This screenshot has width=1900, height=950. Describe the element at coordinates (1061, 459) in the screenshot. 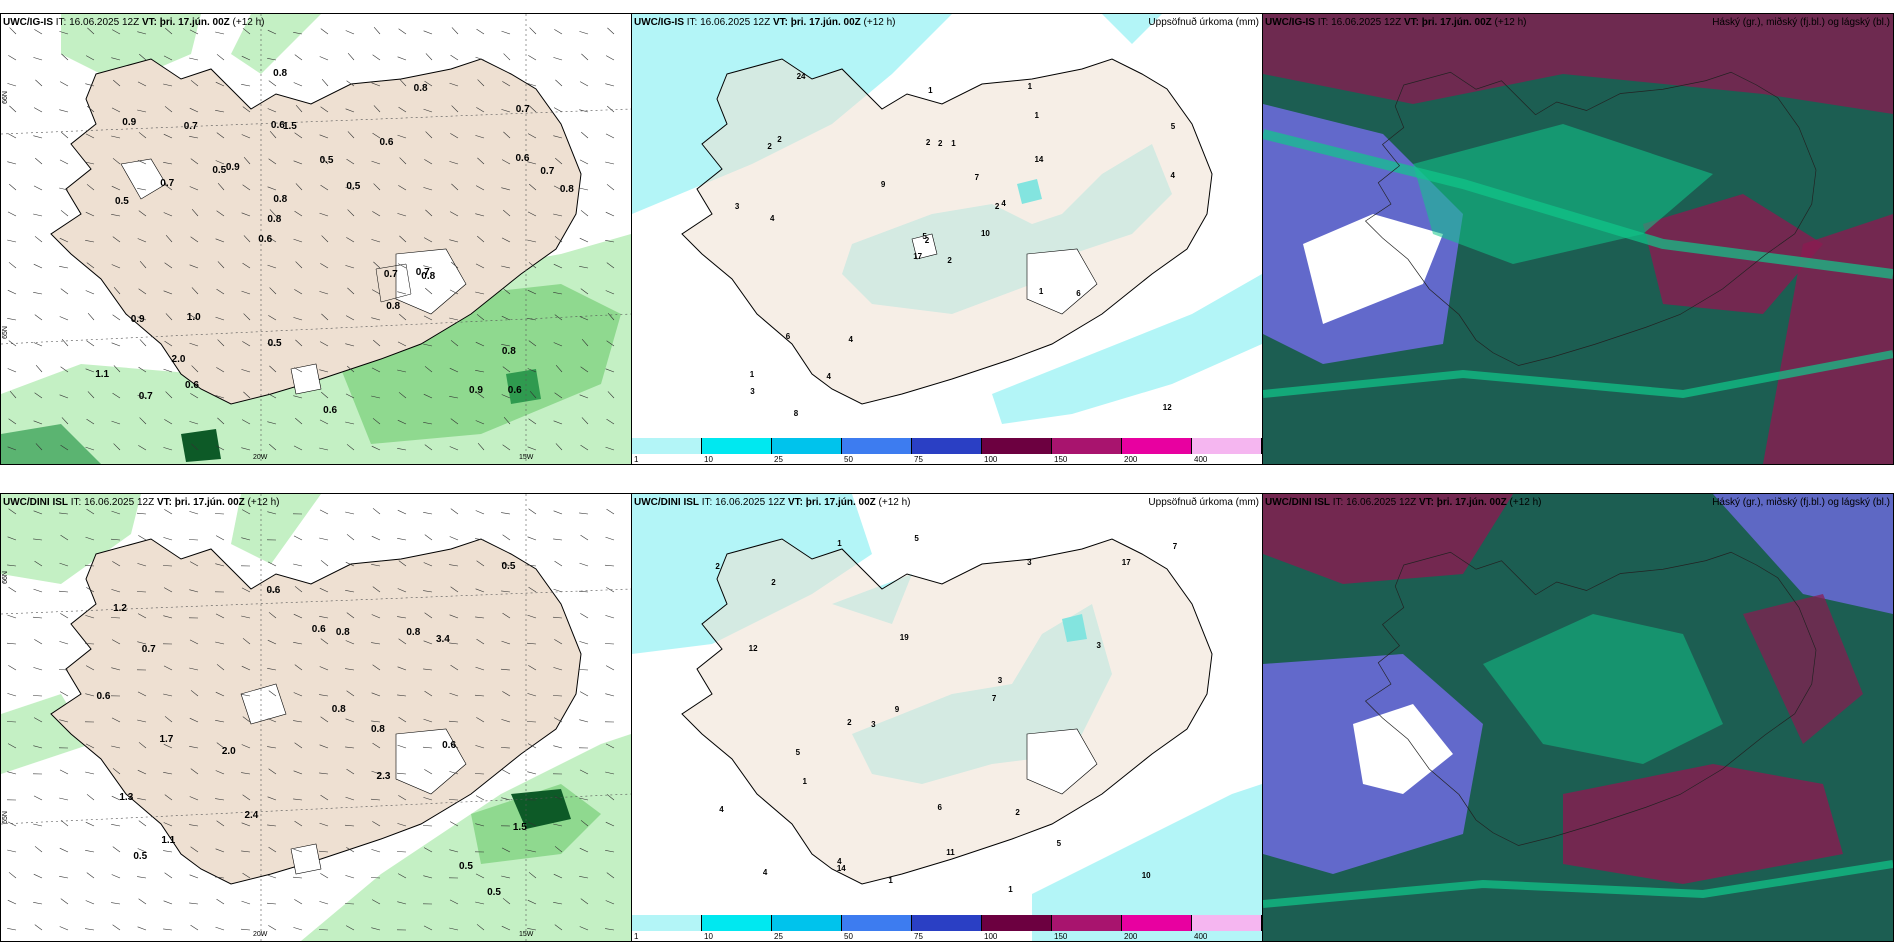

I see `colorbar-label: 150` at that location.